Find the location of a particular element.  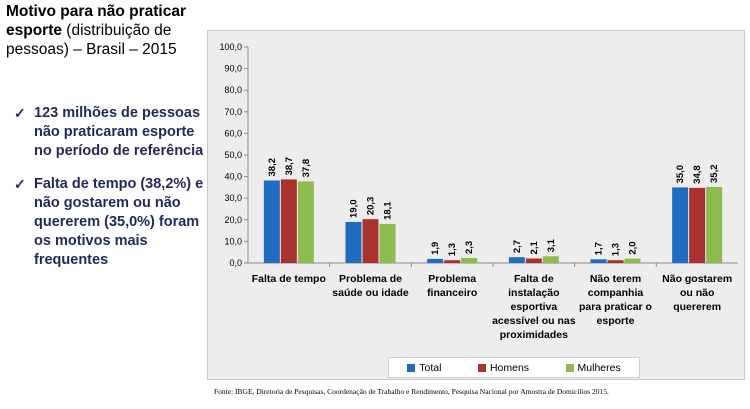

data-label: 3,1 is located at coordinates (551, 245).